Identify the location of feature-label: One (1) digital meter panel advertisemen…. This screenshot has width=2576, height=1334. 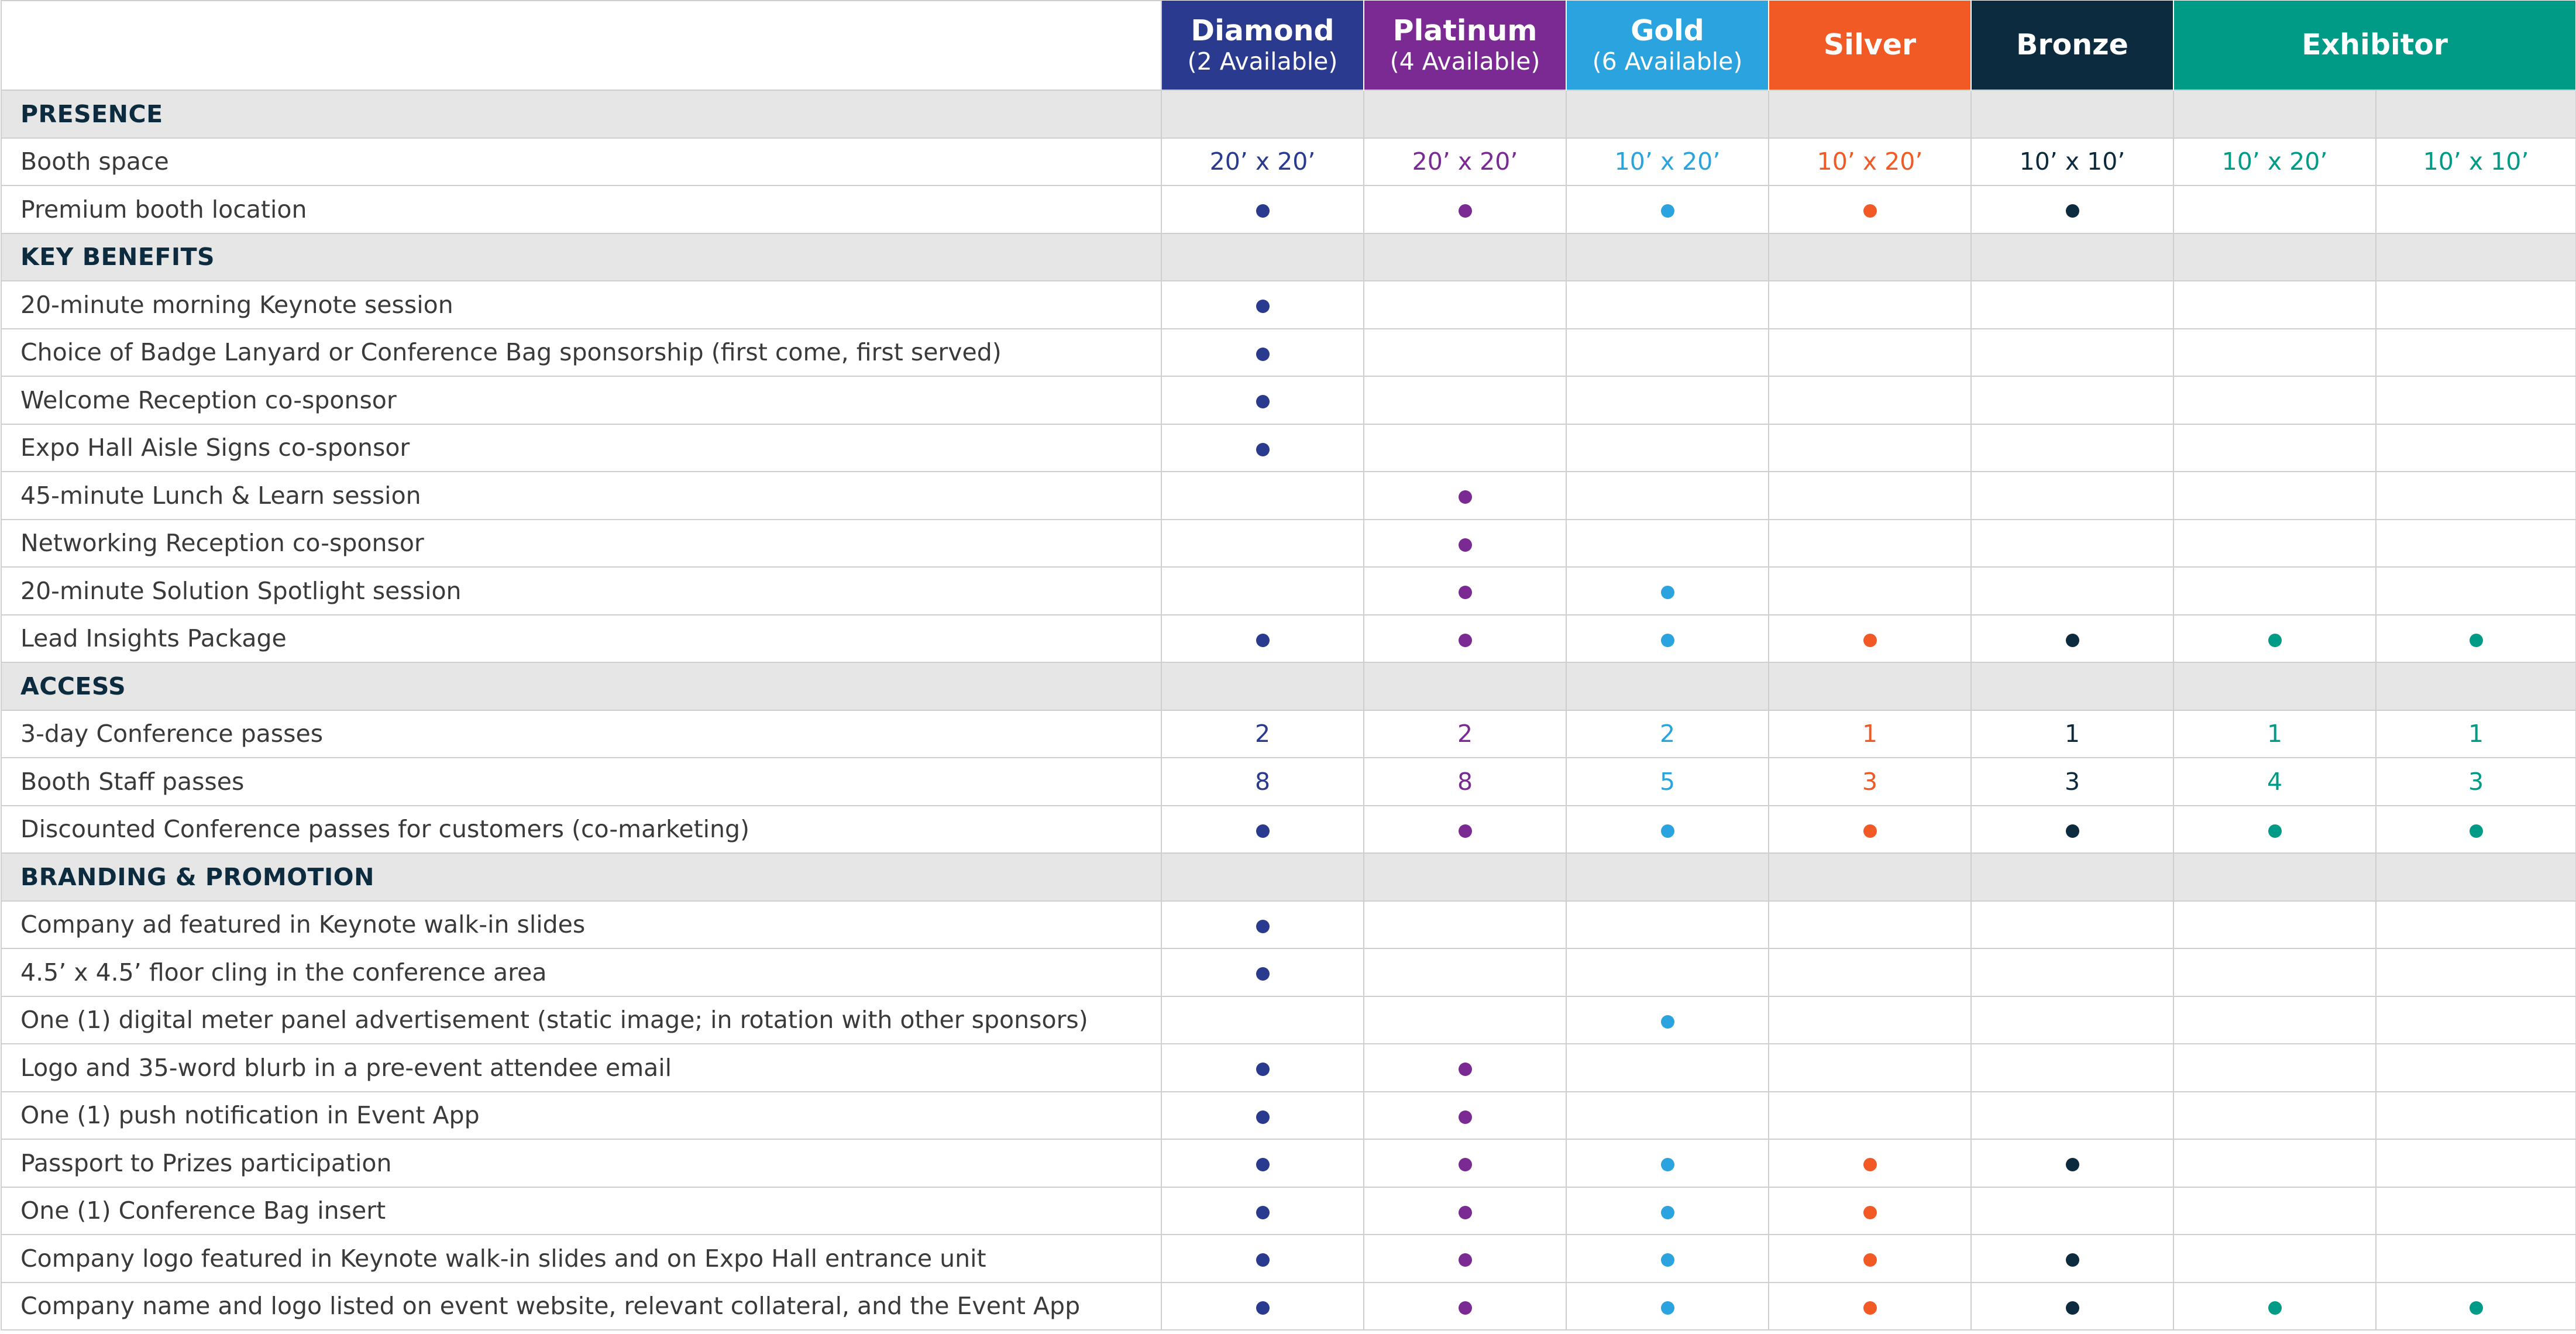
(581, 1019).